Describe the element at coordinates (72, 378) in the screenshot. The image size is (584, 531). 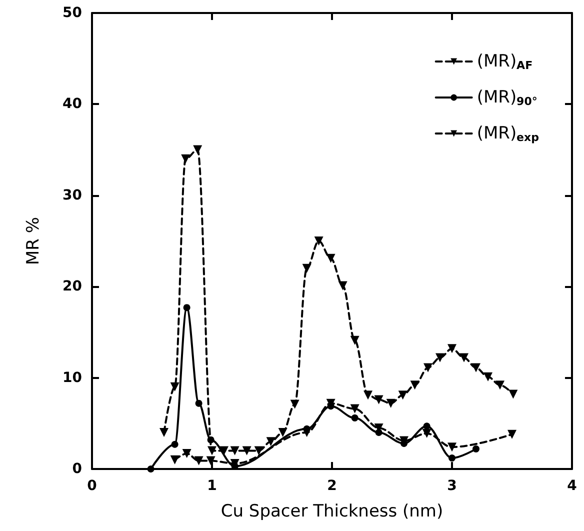
I see `y-tick-label: 10` at that location.